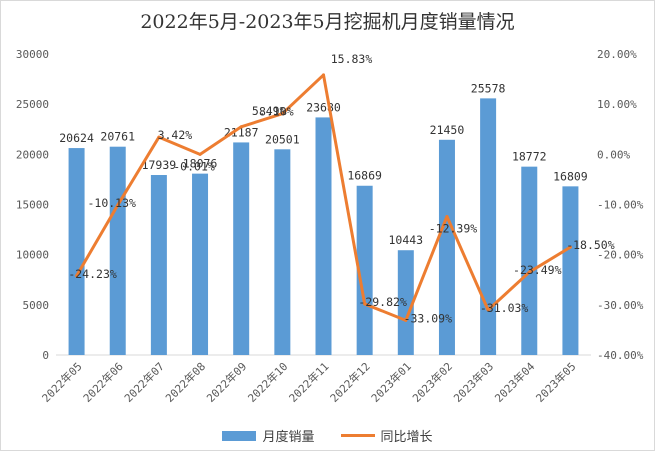  I want to click on x-axis-tick-label: 2022年10, so click(268, 382).